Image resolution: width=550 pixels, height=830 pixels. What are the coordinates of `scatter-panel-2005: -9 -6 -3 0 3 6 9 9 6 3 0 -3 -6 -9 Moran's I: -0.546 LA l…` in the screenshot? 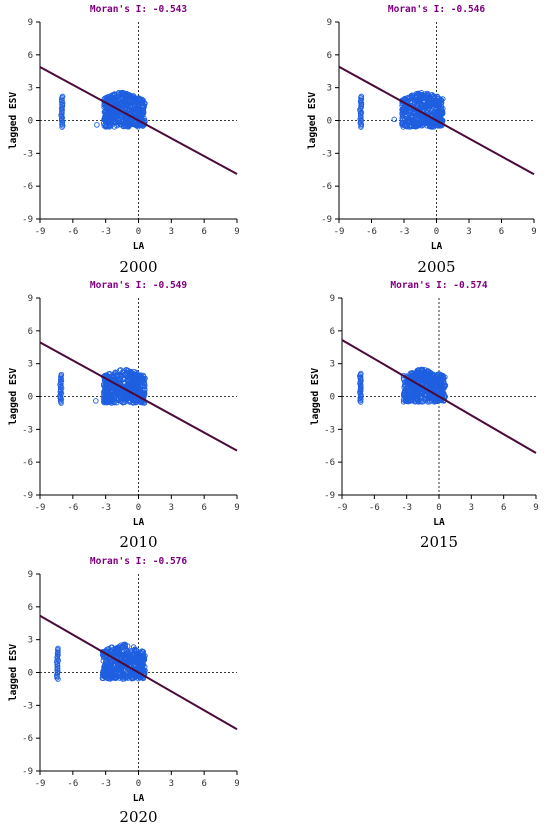 It's located at (422, 140).